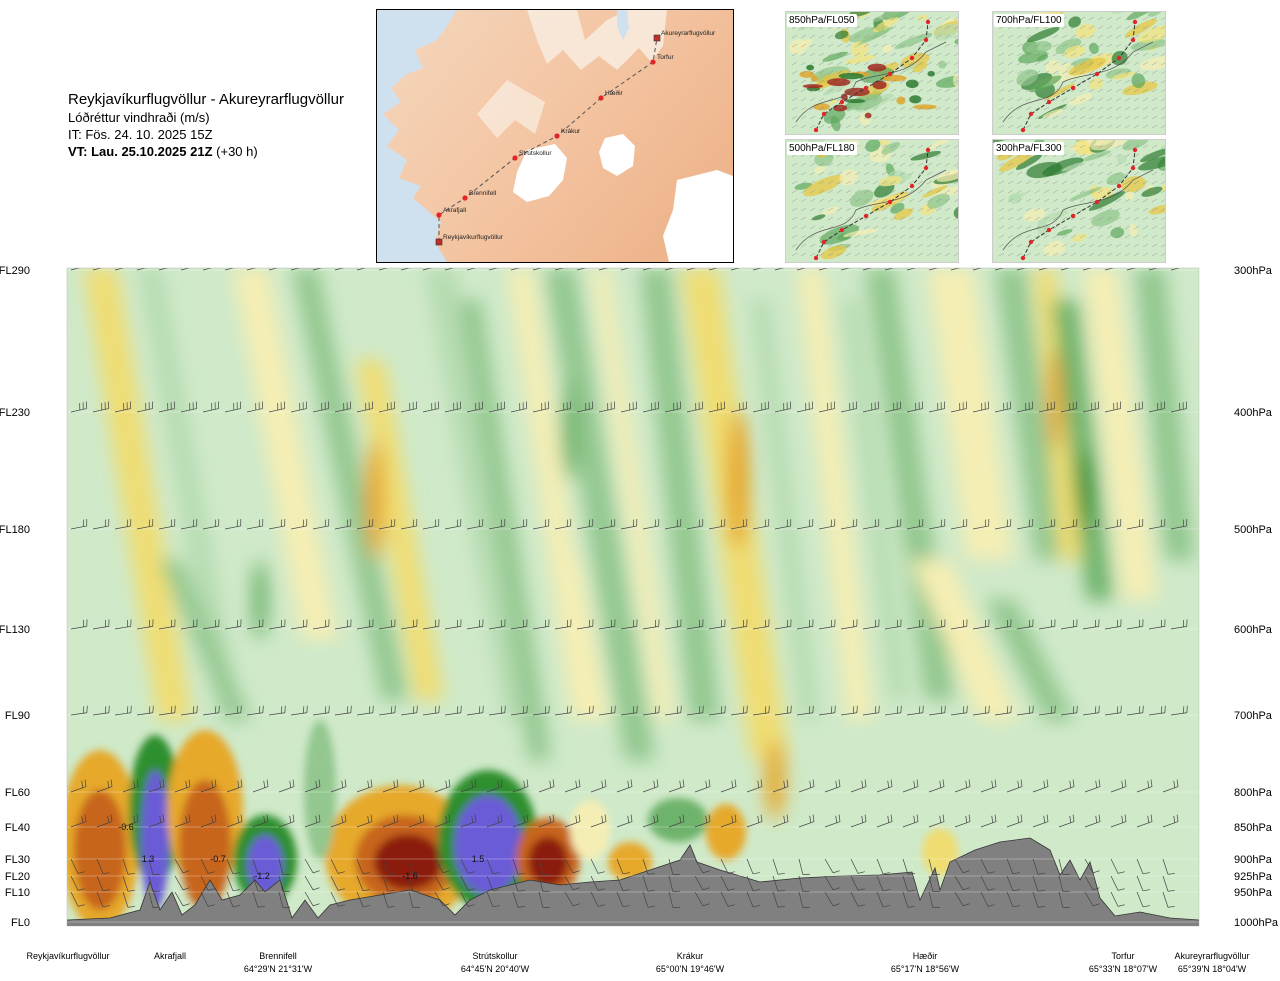 The width and height of the screenshot is (1280, 981). I want to click on pressure-level-label: 925hPa, so click(1253, 877).